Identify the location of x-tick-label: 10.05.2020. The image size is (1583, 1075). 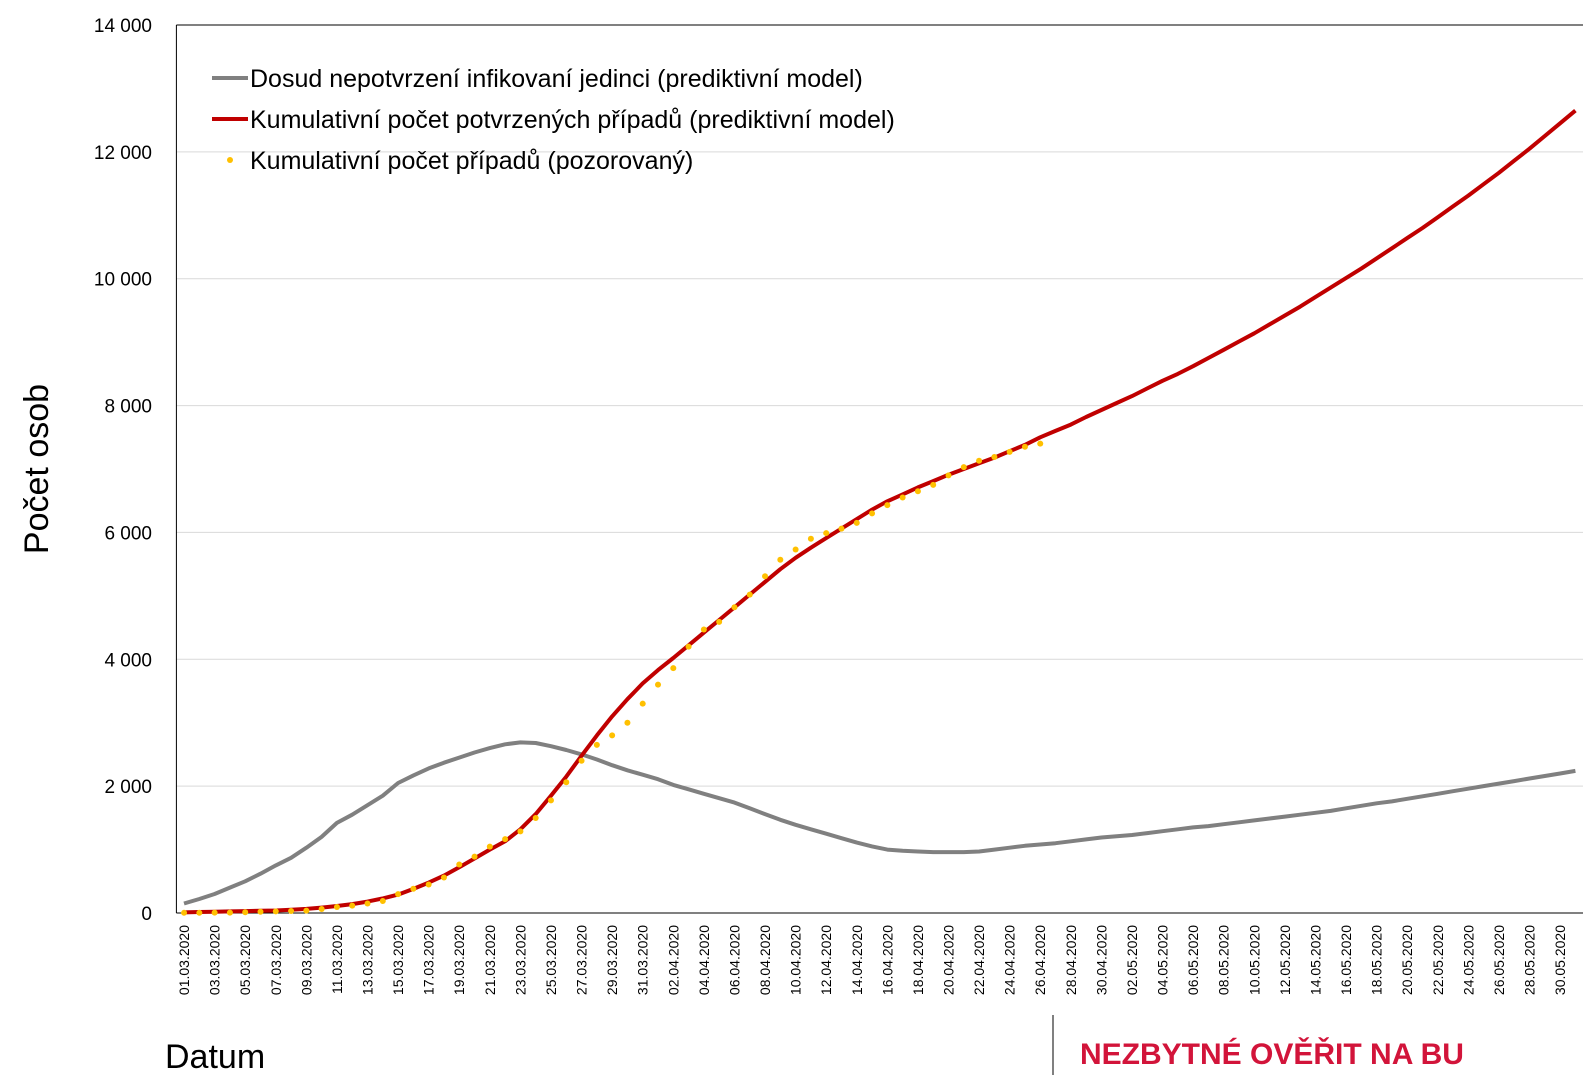
(1254, 960).